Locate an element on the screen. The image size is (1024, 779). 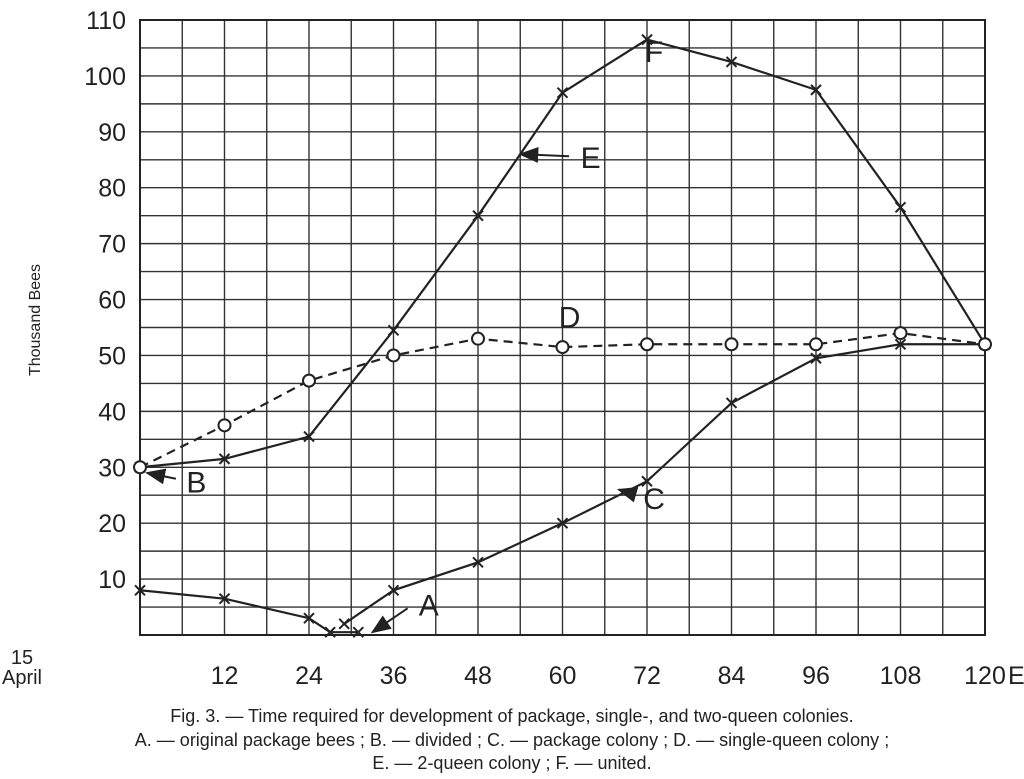
x-start-month-label: April is located at coordinates (22, 678).